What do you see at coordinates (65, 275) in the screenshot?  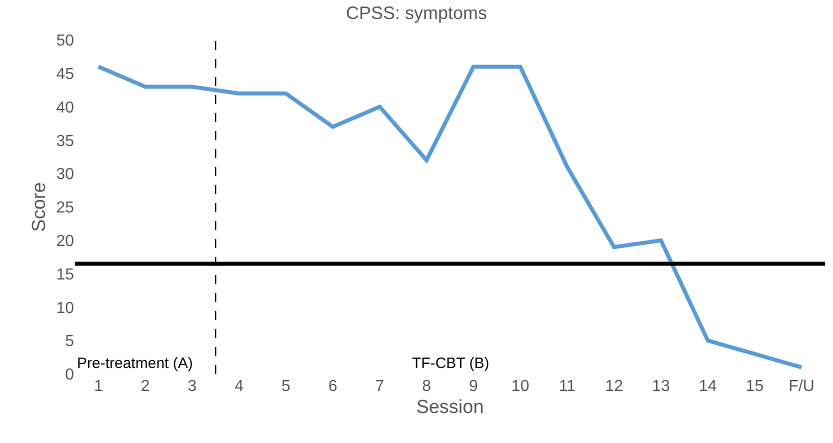 I see `y-tick-label: 15` at bounding box center [65, 275].